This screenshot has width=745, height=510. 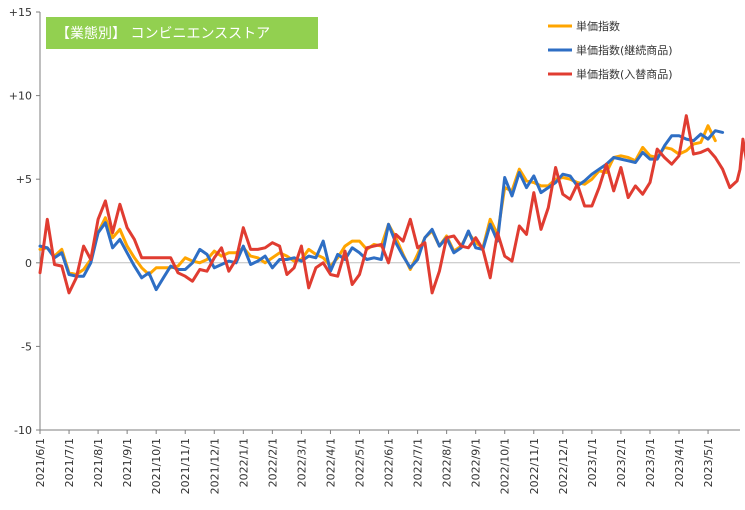 What do you see at coordinates (621, 462) in the screenshot?
I see `x-tick-label: 2023/2/1` at bounding box center [621, 462].